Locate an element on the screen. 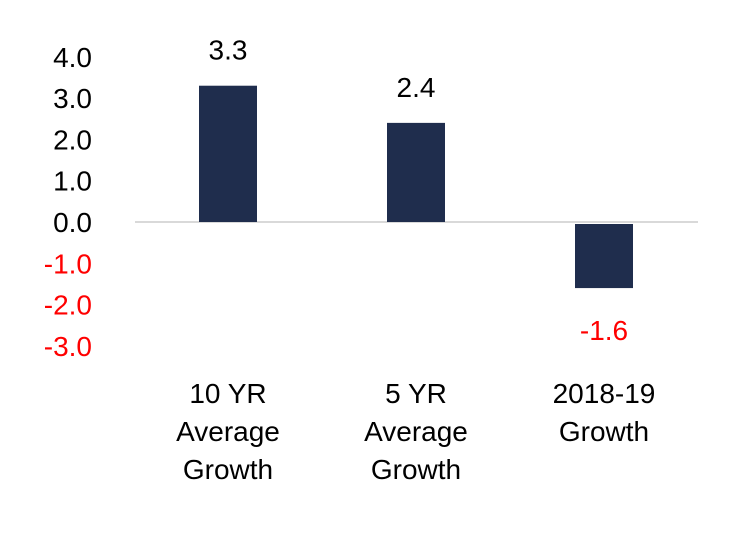  x-category-label-line: 2018-19 is located at coordinates (604, 393).